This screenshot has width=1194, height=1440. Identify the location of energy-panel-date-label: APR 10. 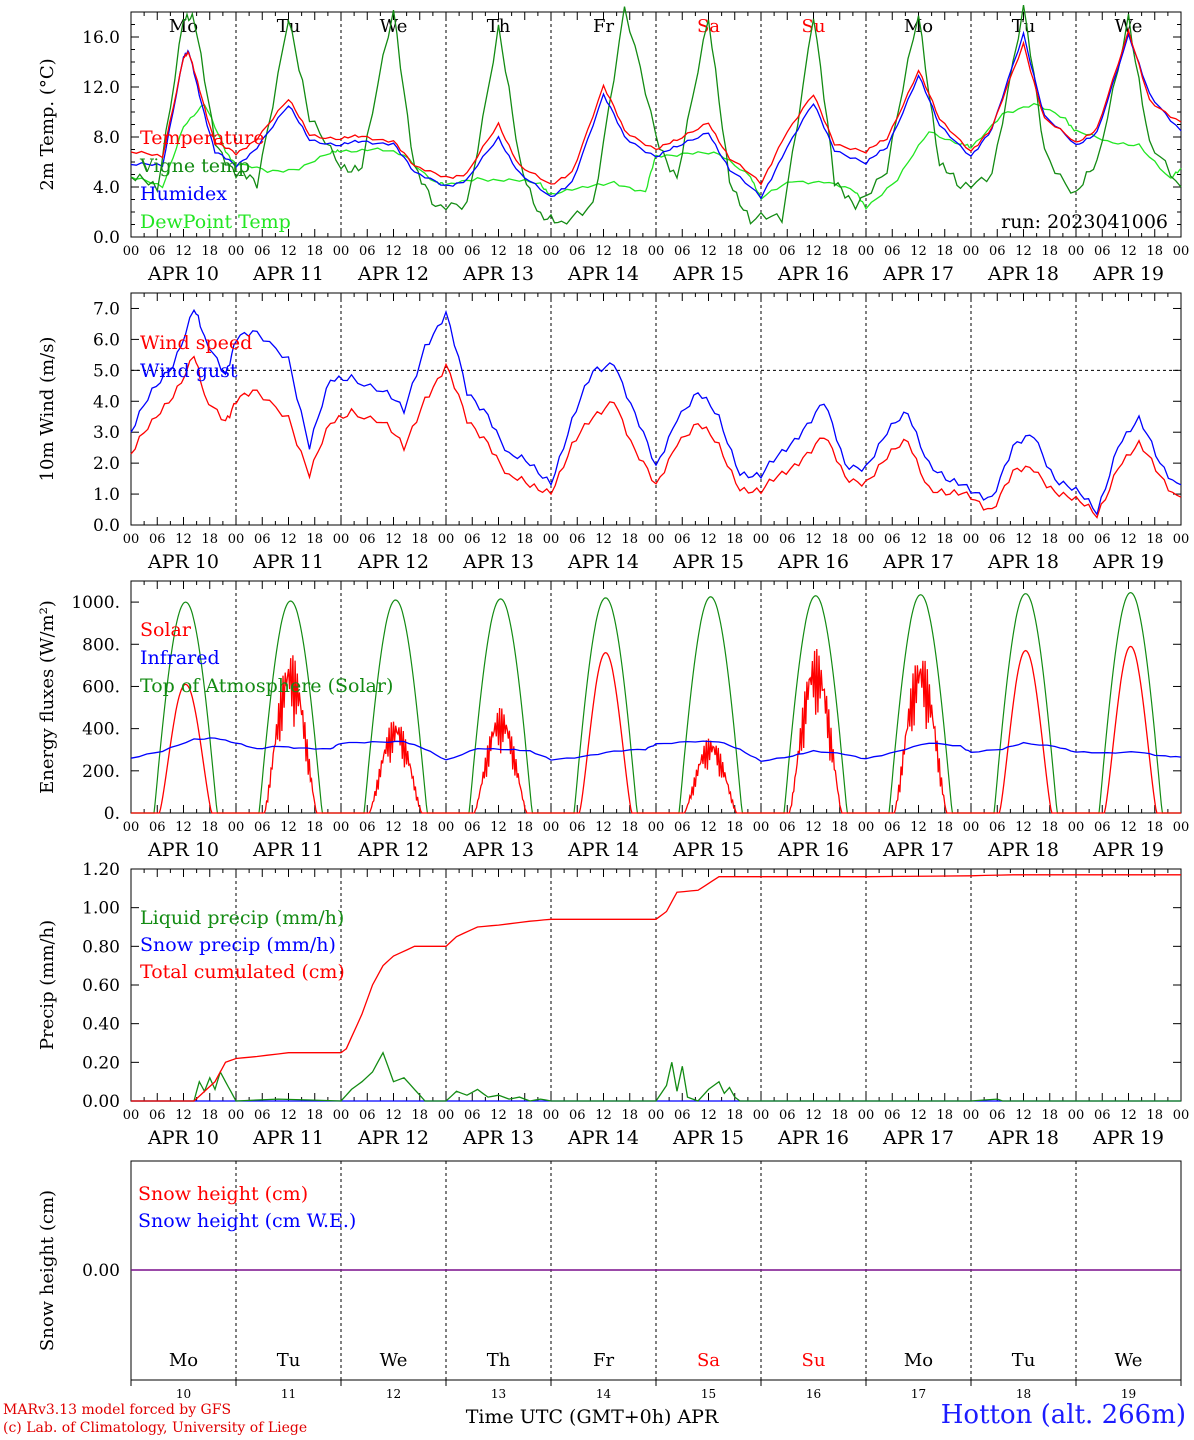
(183, 850).